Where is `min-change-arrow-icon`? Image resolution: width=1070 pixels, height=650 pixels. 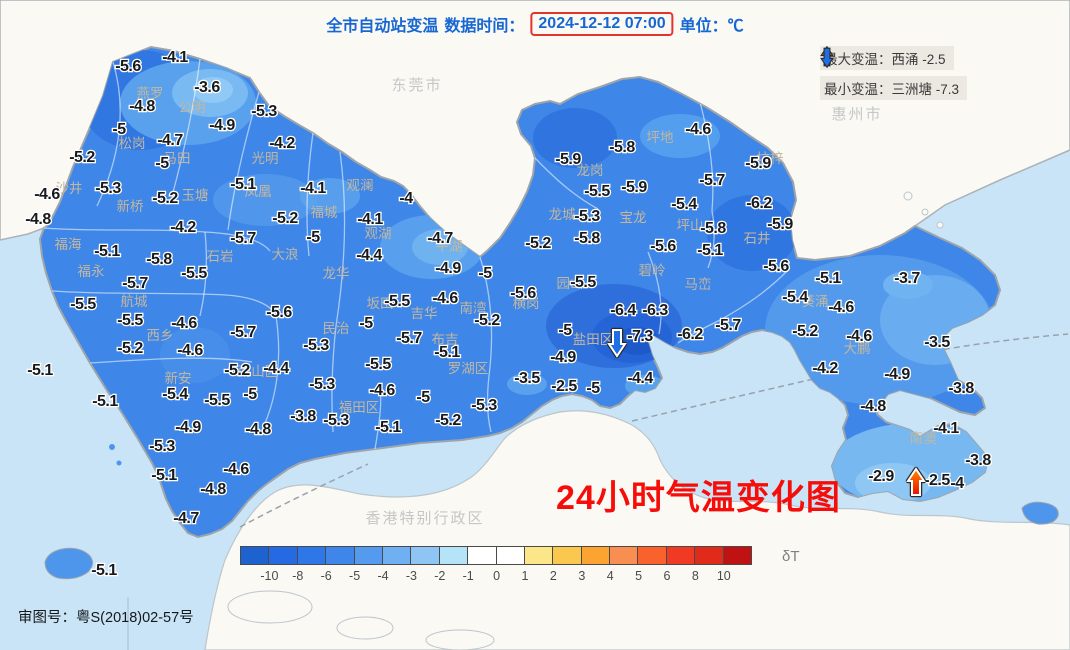 min-change-arrow-icon is located at coordinates (617, 343).